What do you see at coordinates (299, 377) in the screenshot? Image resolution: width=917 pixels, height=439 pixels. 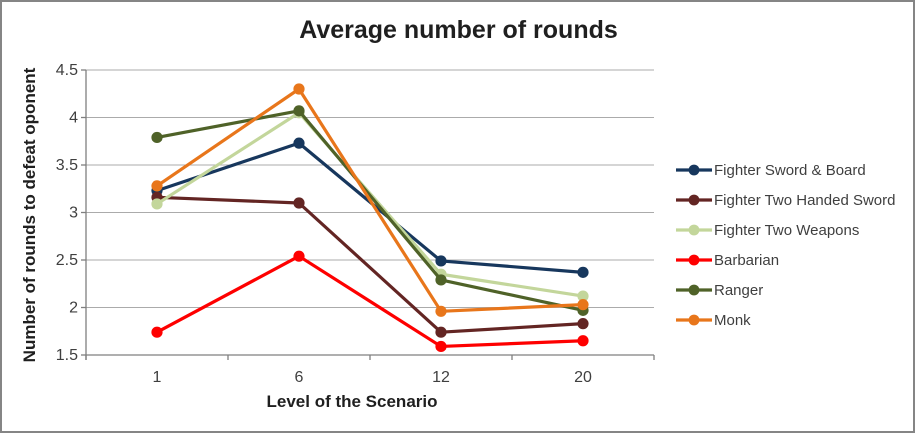 I see `x-tick-label: 6` at bounding box center [299, 377].